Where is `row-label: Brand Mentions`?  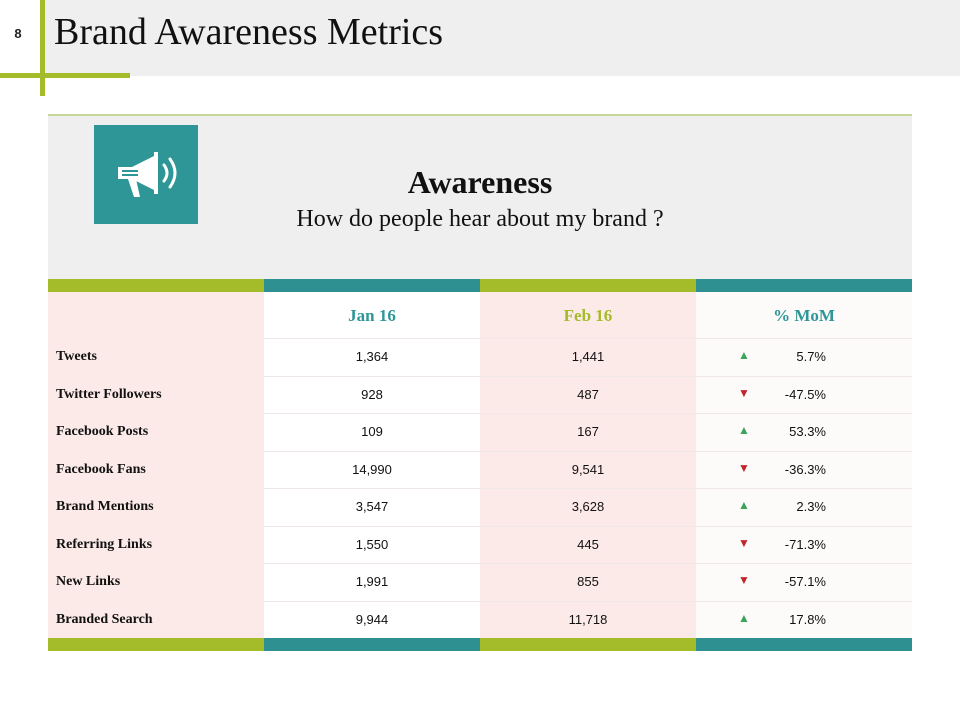 row-label: Brand Mentions is located at coordinates (105, 506).